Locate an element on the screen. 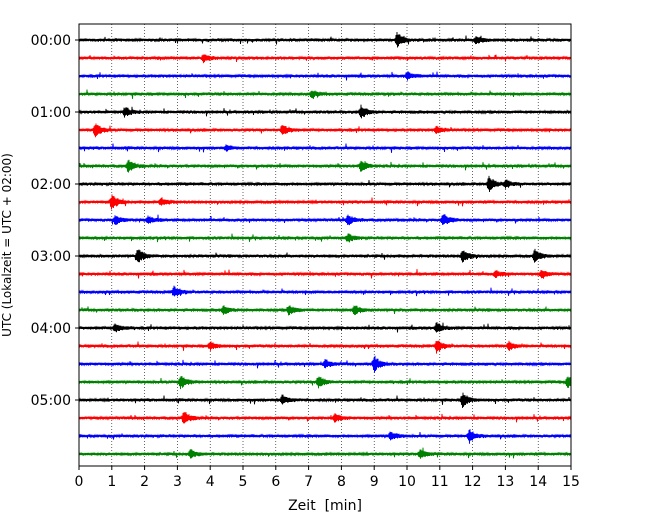  y-tick-label: 04:00 is located at coordinates (51, 329).